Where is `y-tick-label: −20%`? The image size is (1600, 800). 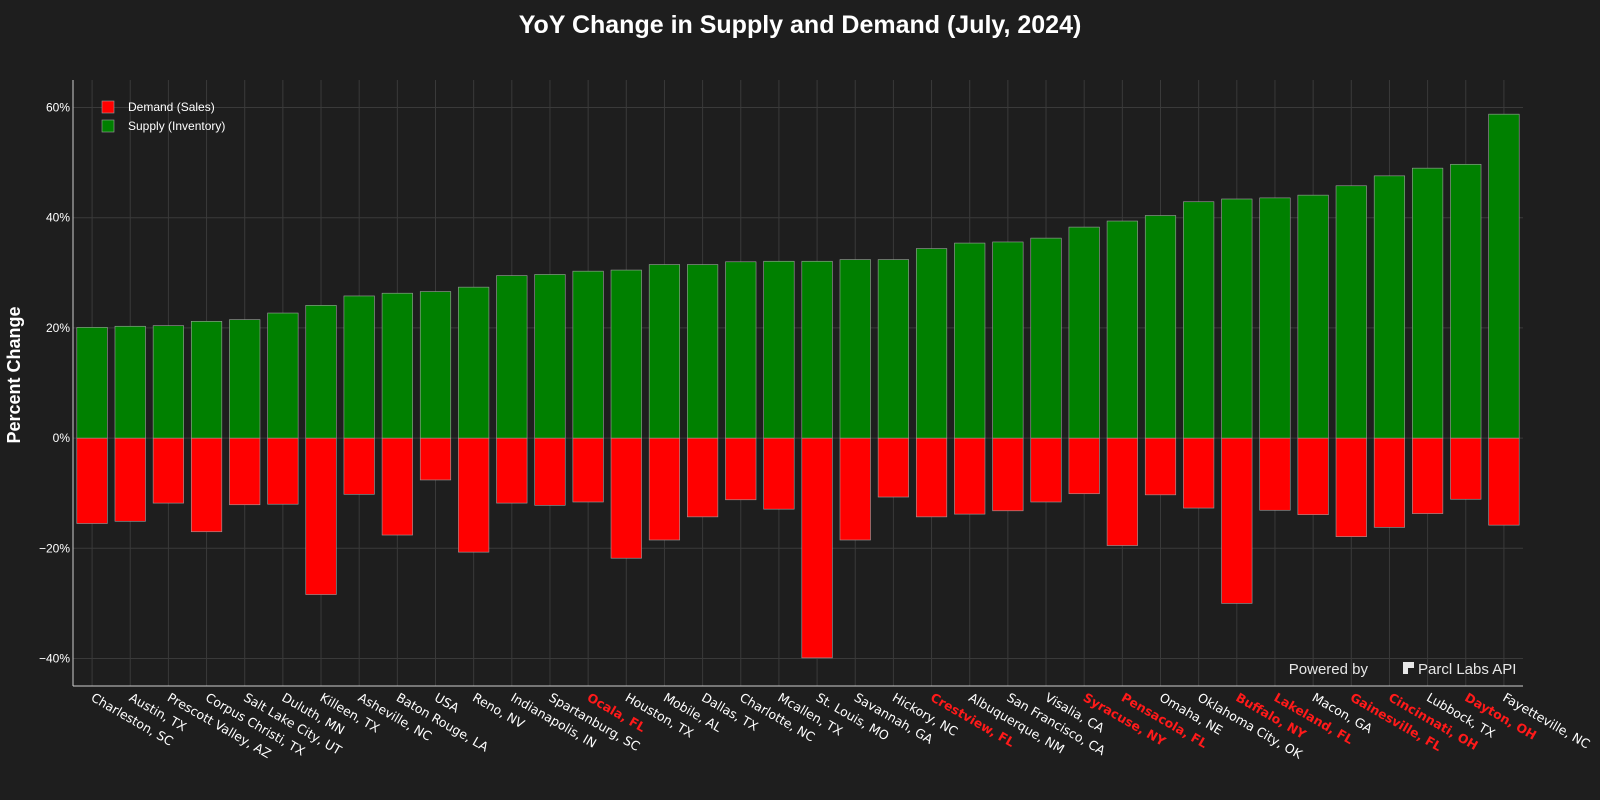
y-tick-label: −20% is located at coordinates (54, 548).